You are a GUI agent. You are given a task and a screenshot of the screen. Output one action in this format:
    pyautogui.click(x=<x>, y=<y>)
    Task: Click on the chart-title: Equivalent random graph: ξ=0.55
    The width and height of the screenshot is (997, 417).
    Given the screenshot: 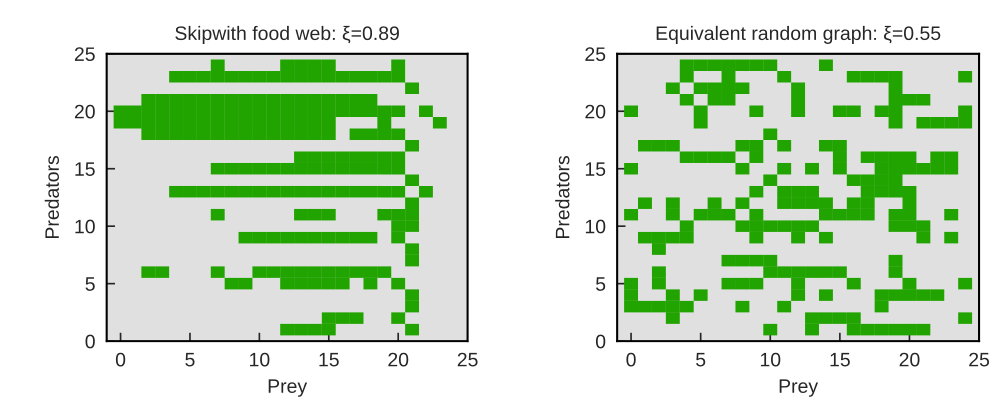 What is the action you would take?
    pyautogui.click(x=798, y=35)
    